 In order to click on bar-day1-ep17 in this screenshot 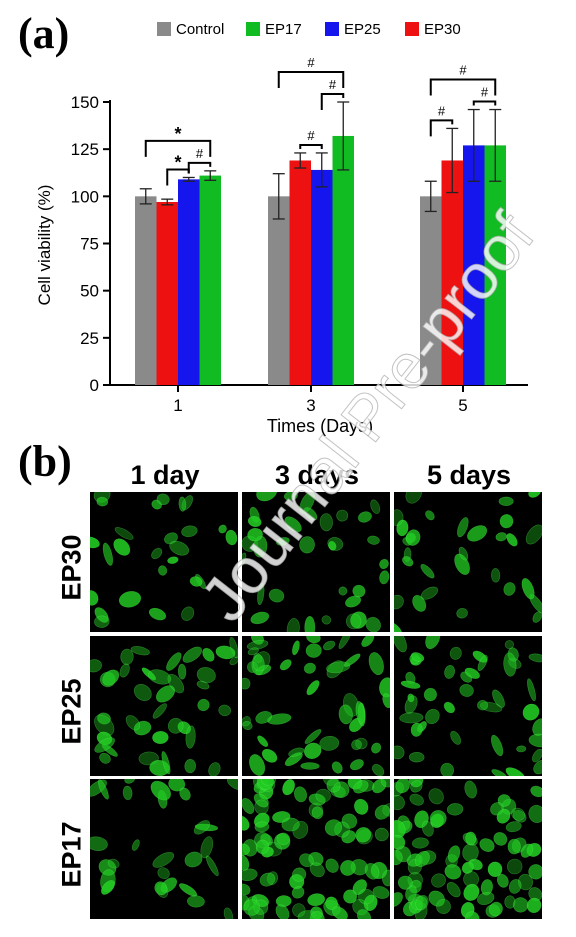, I will do `click(210, 280)`.